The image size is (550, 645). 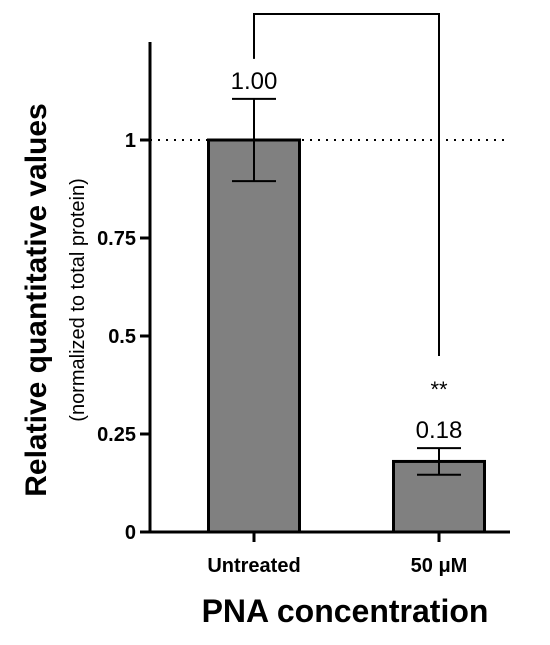 I want to click on y-ticks: 0 0.25 0.5 0.75 1, so click(x=123, y=337).